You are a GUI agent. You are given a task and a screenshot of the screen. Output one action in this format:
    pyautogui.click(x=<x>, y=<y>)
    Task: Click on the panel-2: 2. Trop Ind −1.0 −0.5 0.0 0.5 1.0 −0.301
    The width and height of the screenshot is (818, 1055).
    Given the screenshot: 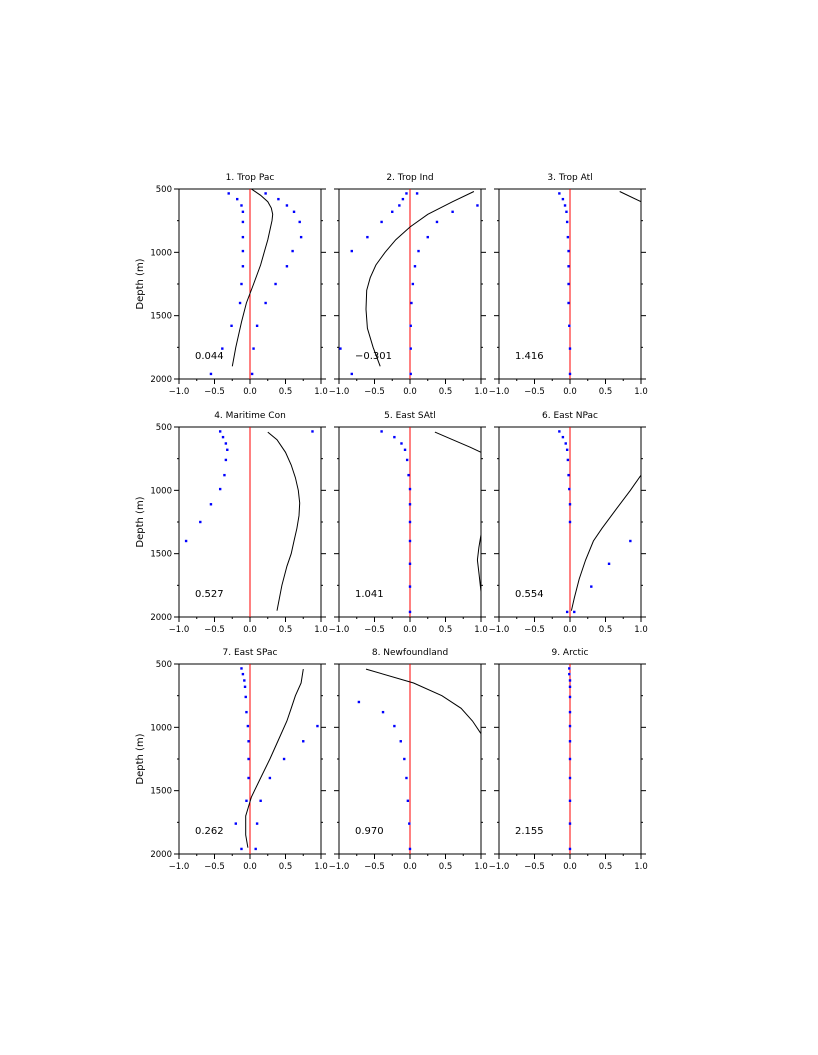 What is the action you would take?
    pyautogui.click(x=408, y=285)
    